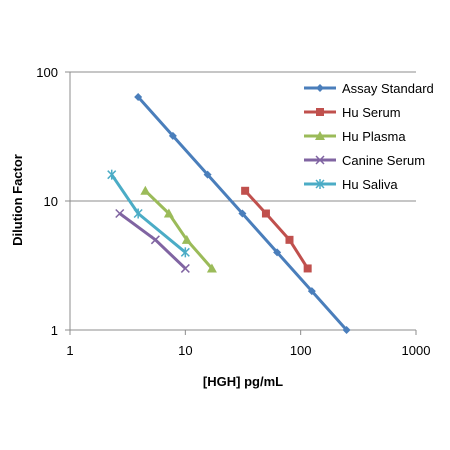 The image size is (450, 450). I want to click on legend-item-hu-plasma: Hu Plasma, so click(355, 136).